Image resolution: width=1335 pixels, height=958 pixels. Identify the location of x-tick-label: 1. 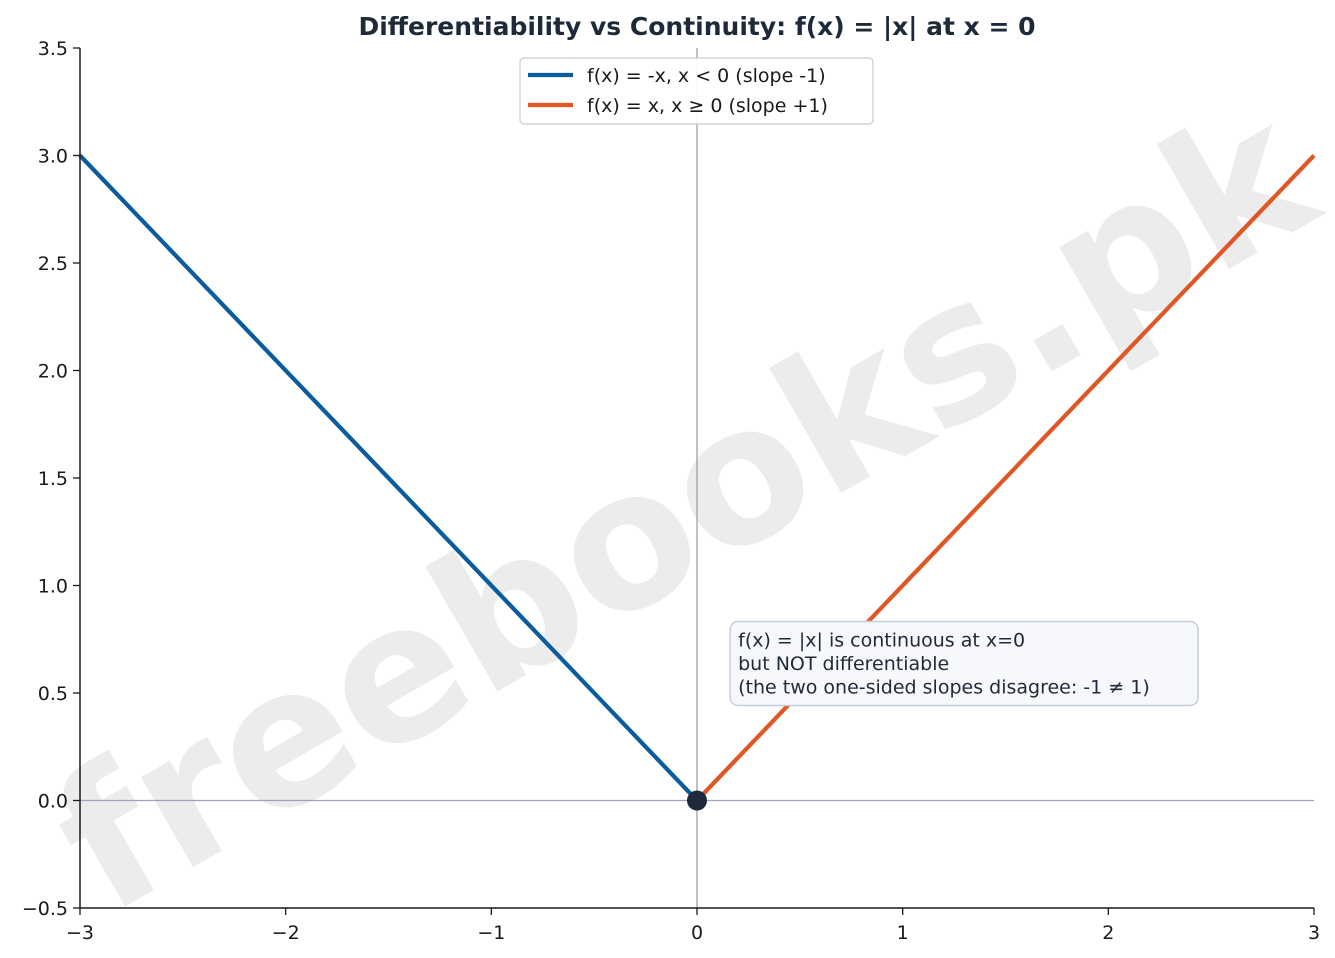
(903, 933).